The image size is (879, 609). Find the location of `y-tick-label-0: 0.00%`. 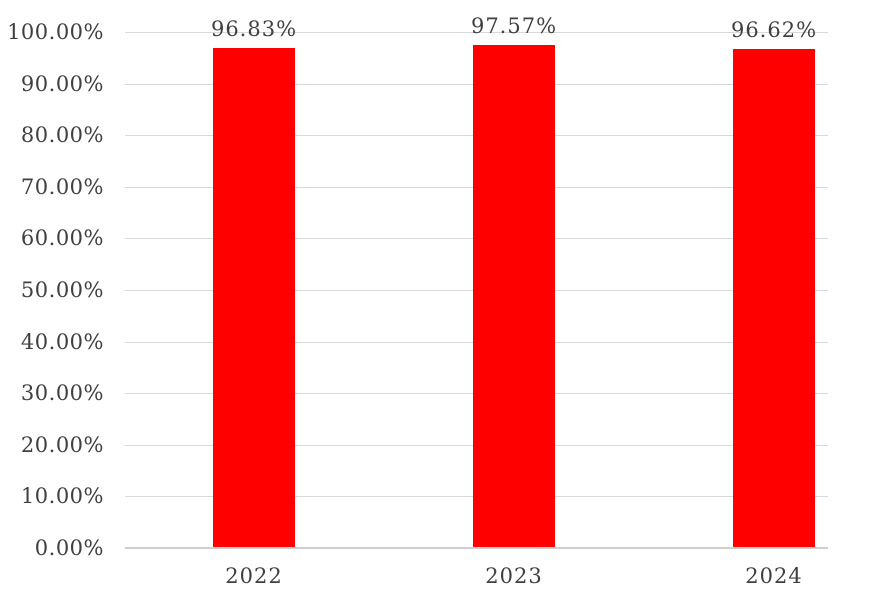

y-tick-label-0: 0.00% is located at coordinates (69, 548).